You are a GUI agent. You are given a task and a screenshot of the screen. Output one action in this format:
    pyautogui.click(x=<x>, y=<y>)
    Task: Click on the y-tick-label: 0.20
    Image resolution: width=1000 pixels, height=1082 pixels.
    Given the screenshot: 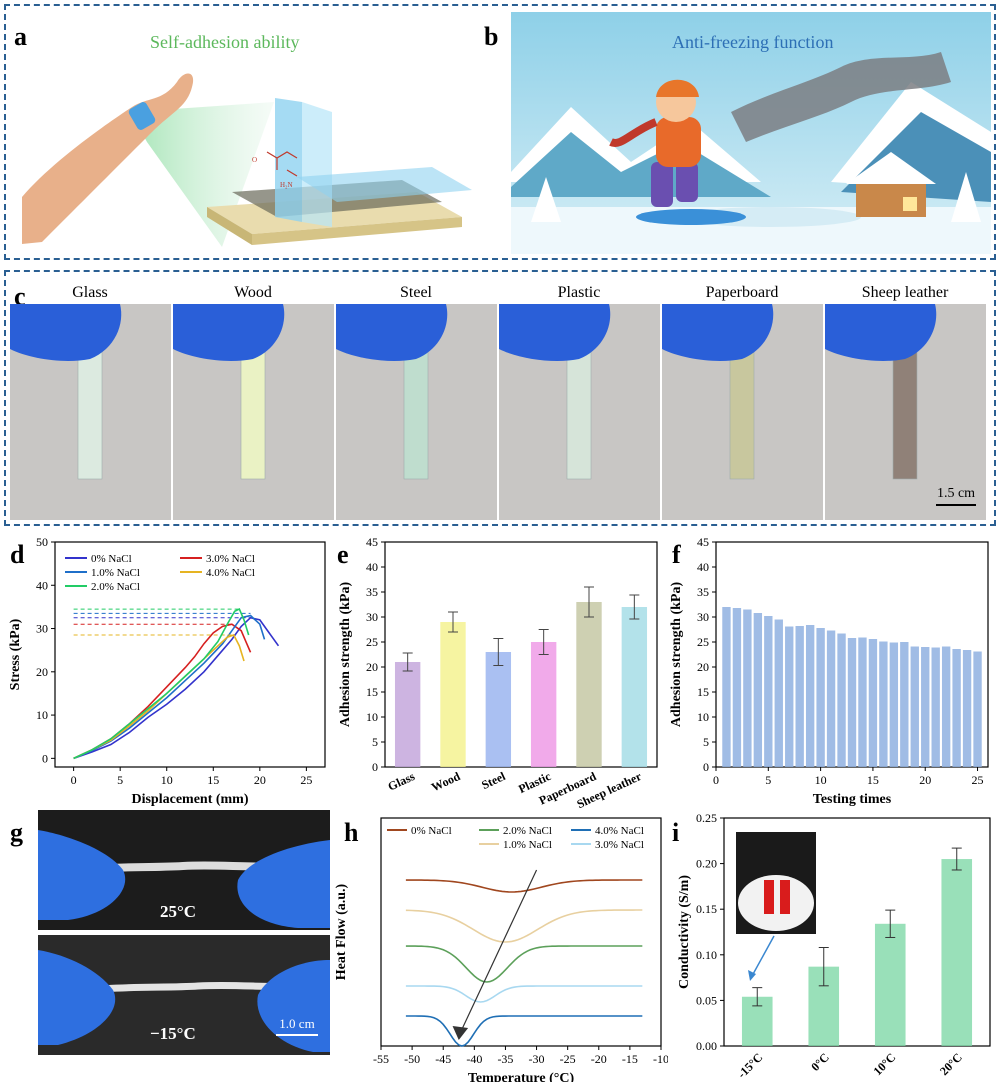 What is the action you would take?
    pyautogui.click(x=706, y=864)
    